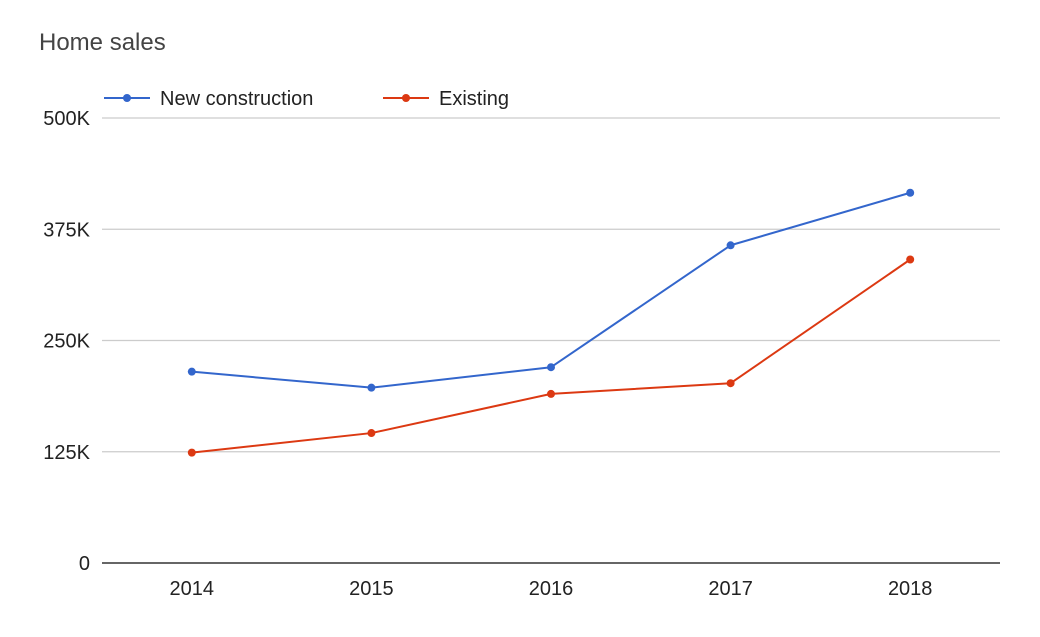  Describe the element at coordinates (102, 42) in the screenshot. I see `chart-title: Home sales` at that location.